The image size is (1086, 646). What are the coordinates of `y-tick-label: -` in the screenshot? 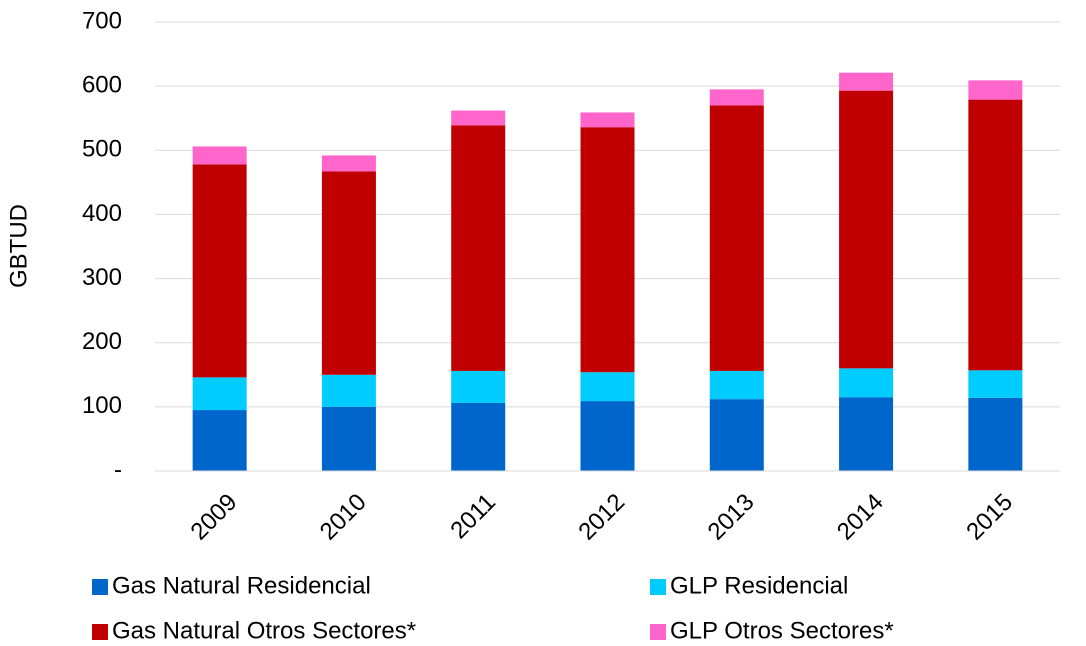 It's located at (118, 469).